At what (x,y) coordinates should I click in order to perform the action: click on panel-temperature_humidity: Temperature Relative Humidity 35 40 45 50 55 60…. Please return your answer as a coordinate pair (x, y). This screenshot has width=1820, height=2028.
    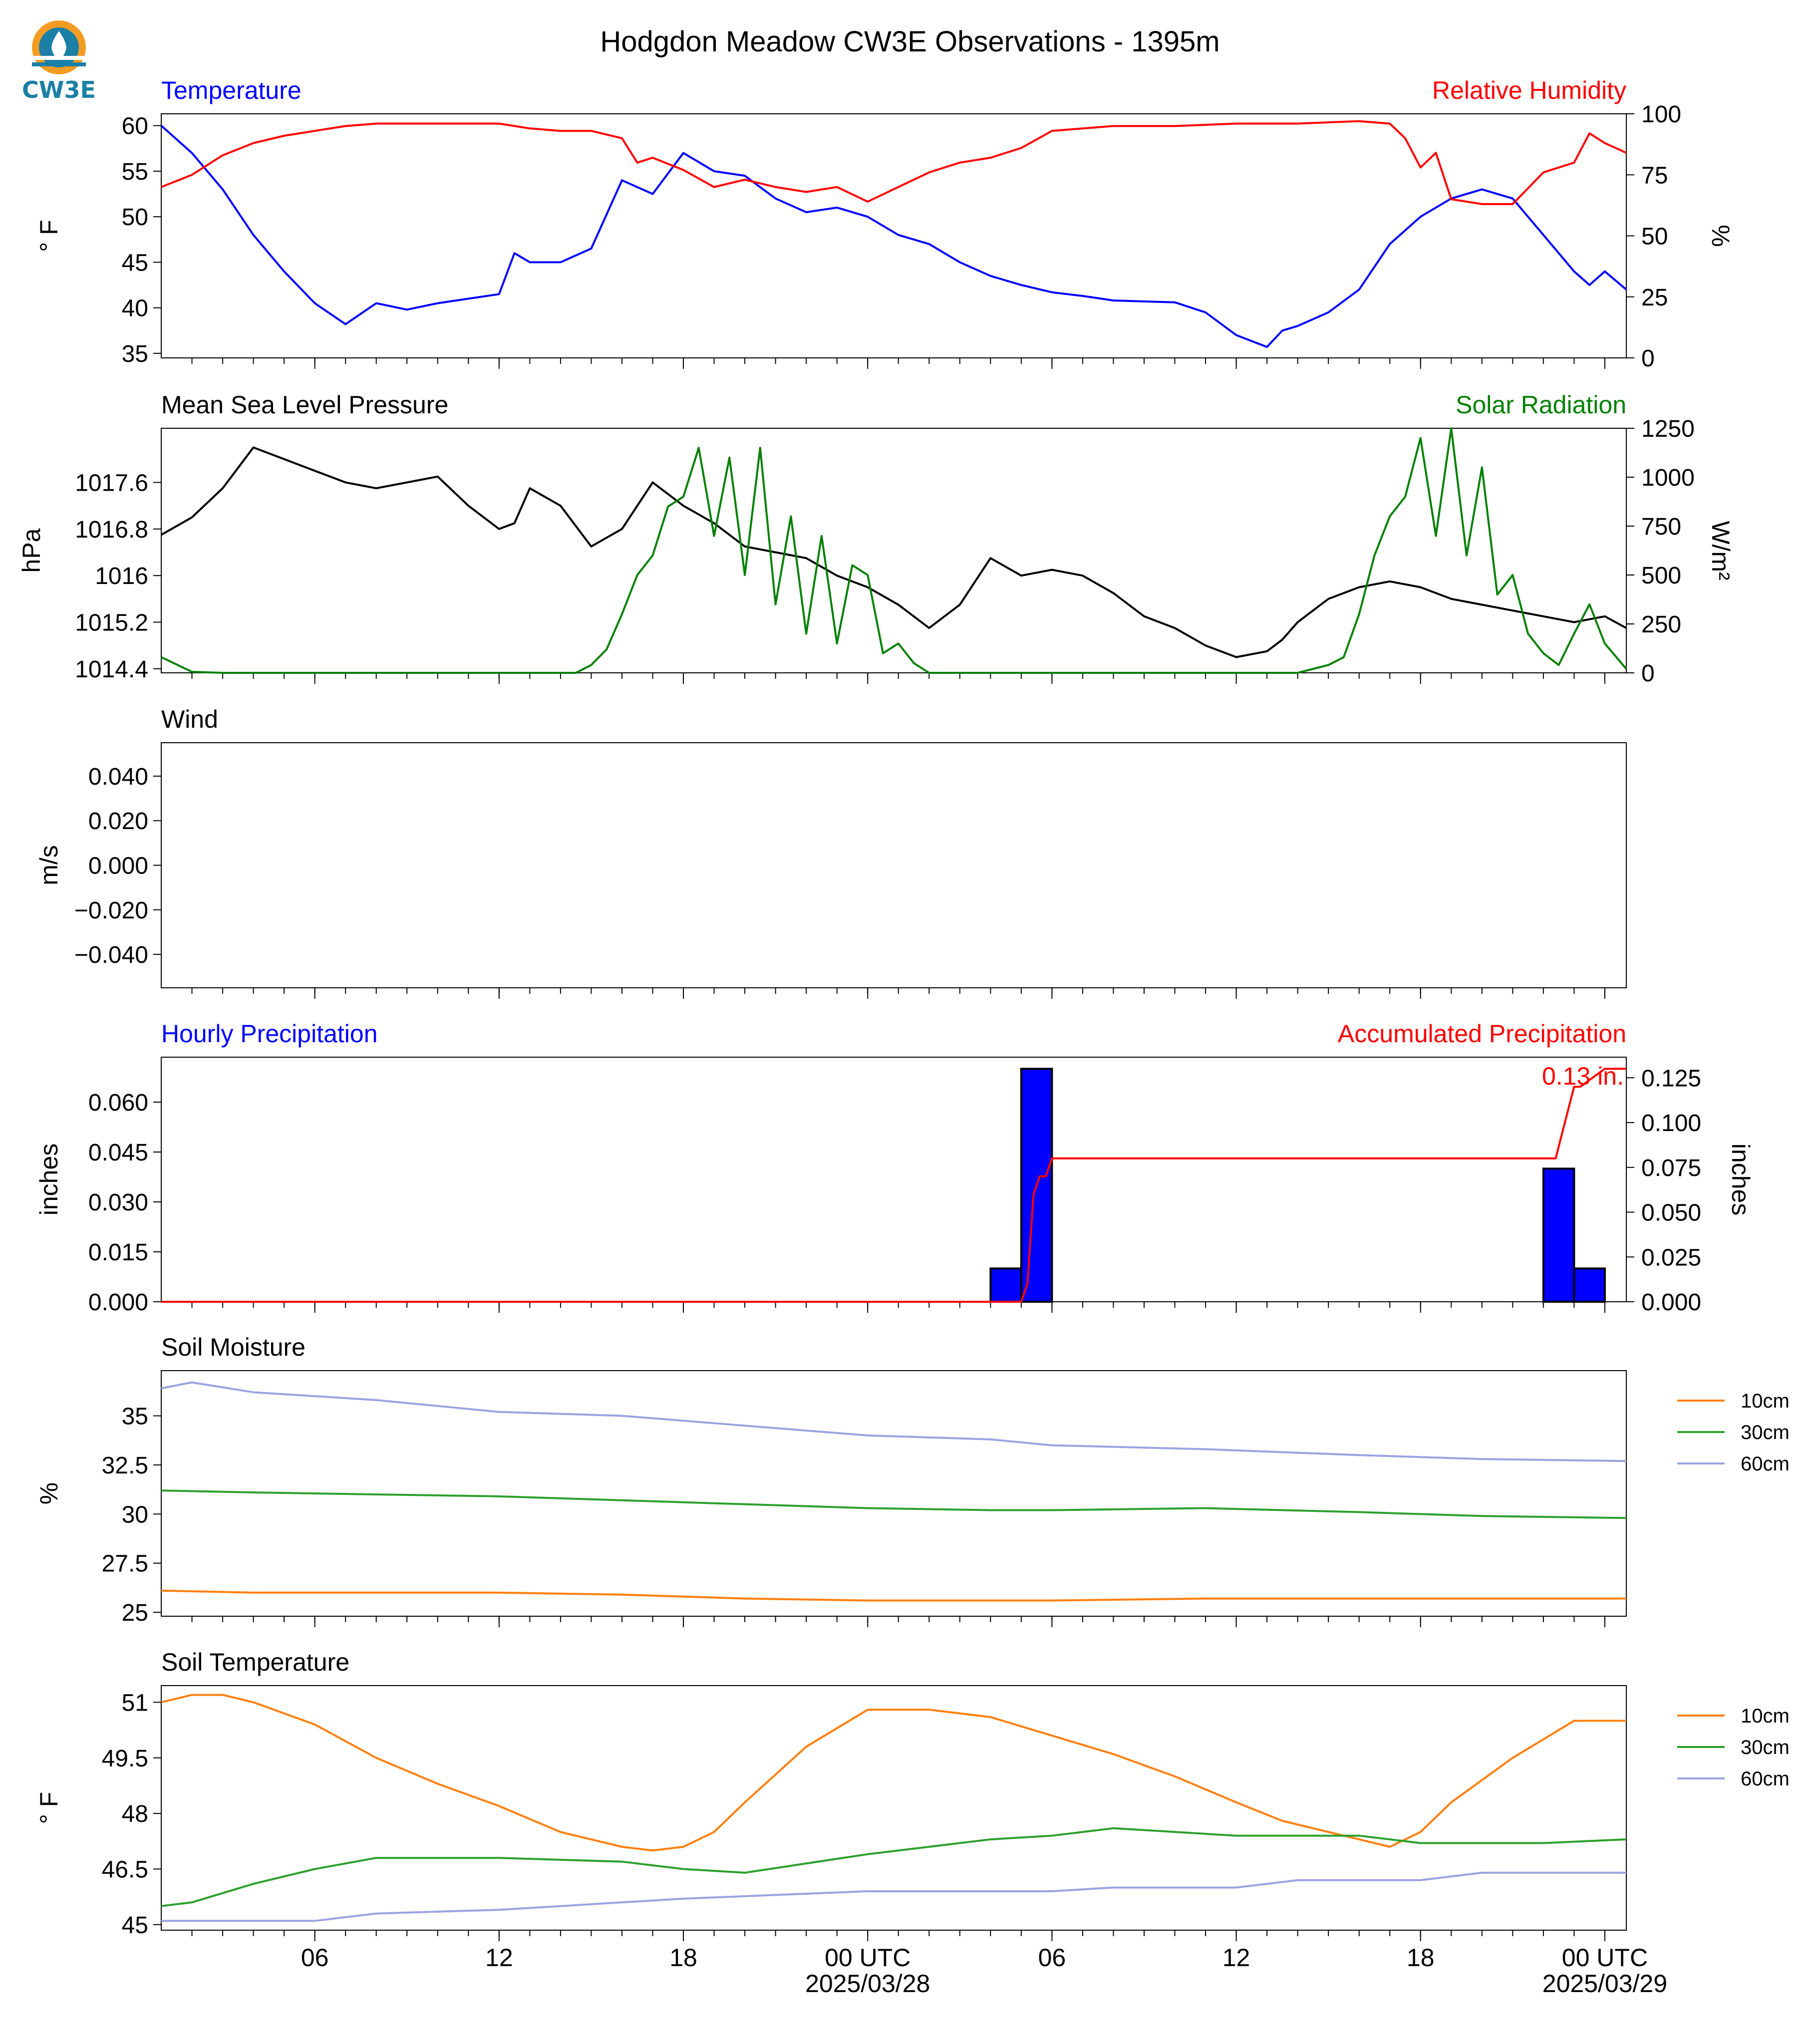
    Looking at the image, I should click on (885, 224).